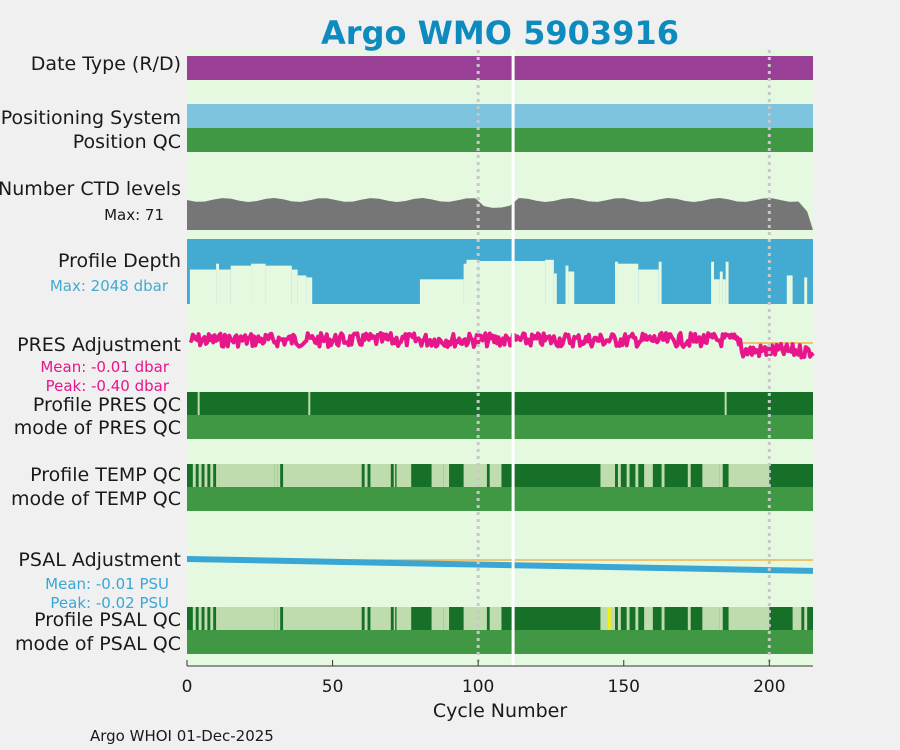 The image size is (900, 750). What do you see at coordinates (500, 116) in the screenshot?
I see `positioning-system-bar` at bounding box center [500, 116].